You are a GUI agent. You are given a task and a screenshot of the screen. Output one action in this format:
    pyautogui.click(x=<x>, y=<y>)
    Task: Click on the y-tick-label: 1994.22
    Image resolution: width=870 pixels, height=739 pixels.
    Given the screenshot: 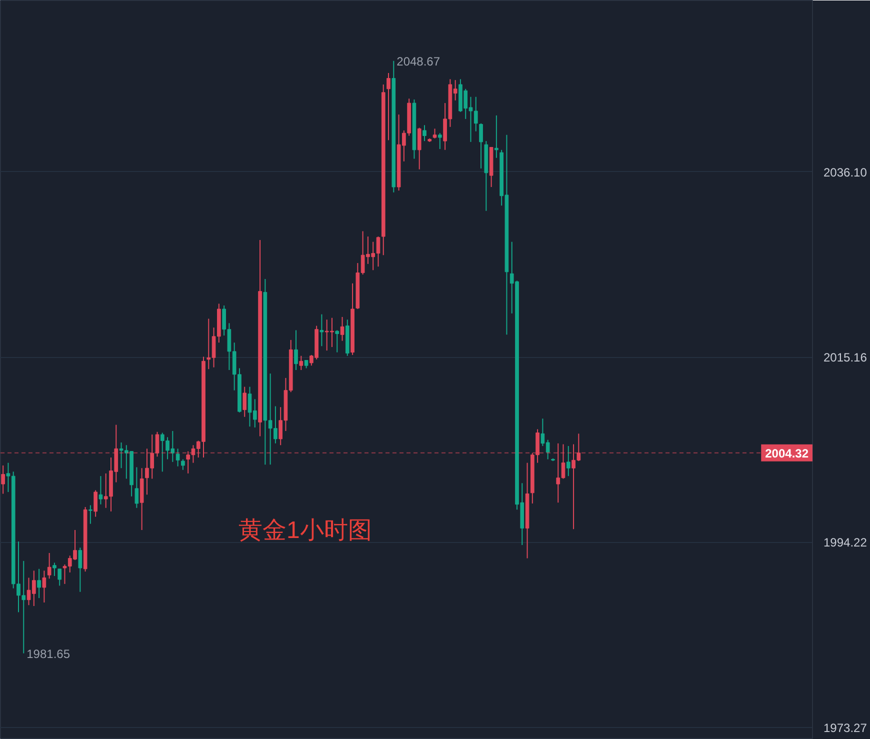 What is the action you would take?
    pyautogui.click(x=846, y=543)
    